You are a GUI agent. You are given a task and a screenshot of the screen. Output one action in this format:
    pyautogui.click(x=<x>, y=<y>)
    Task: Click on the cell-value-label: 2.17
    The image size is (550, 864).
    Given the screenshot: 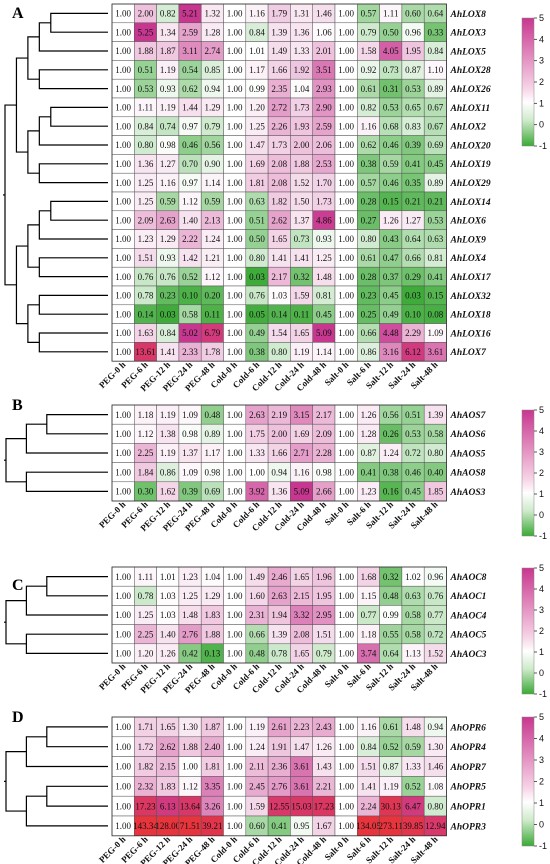 What is the action you would take?
    pyautogui.click(x=279, y=277)
    